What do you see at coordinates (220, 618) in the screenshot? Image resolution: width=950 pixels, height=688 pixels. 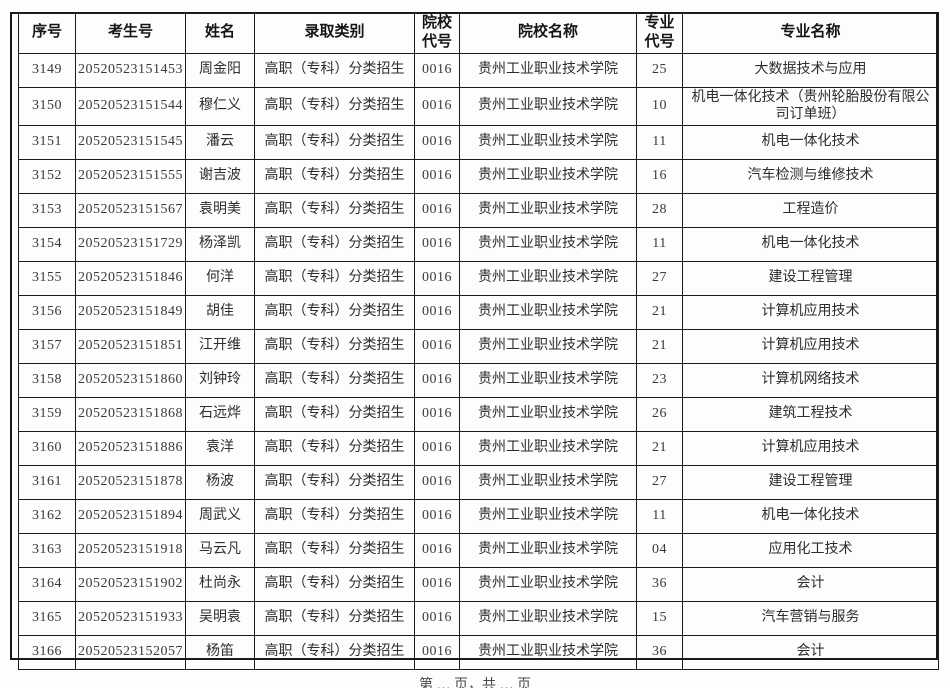 I see `cell-name: 吴明袁` at bounding box center [220, 618].